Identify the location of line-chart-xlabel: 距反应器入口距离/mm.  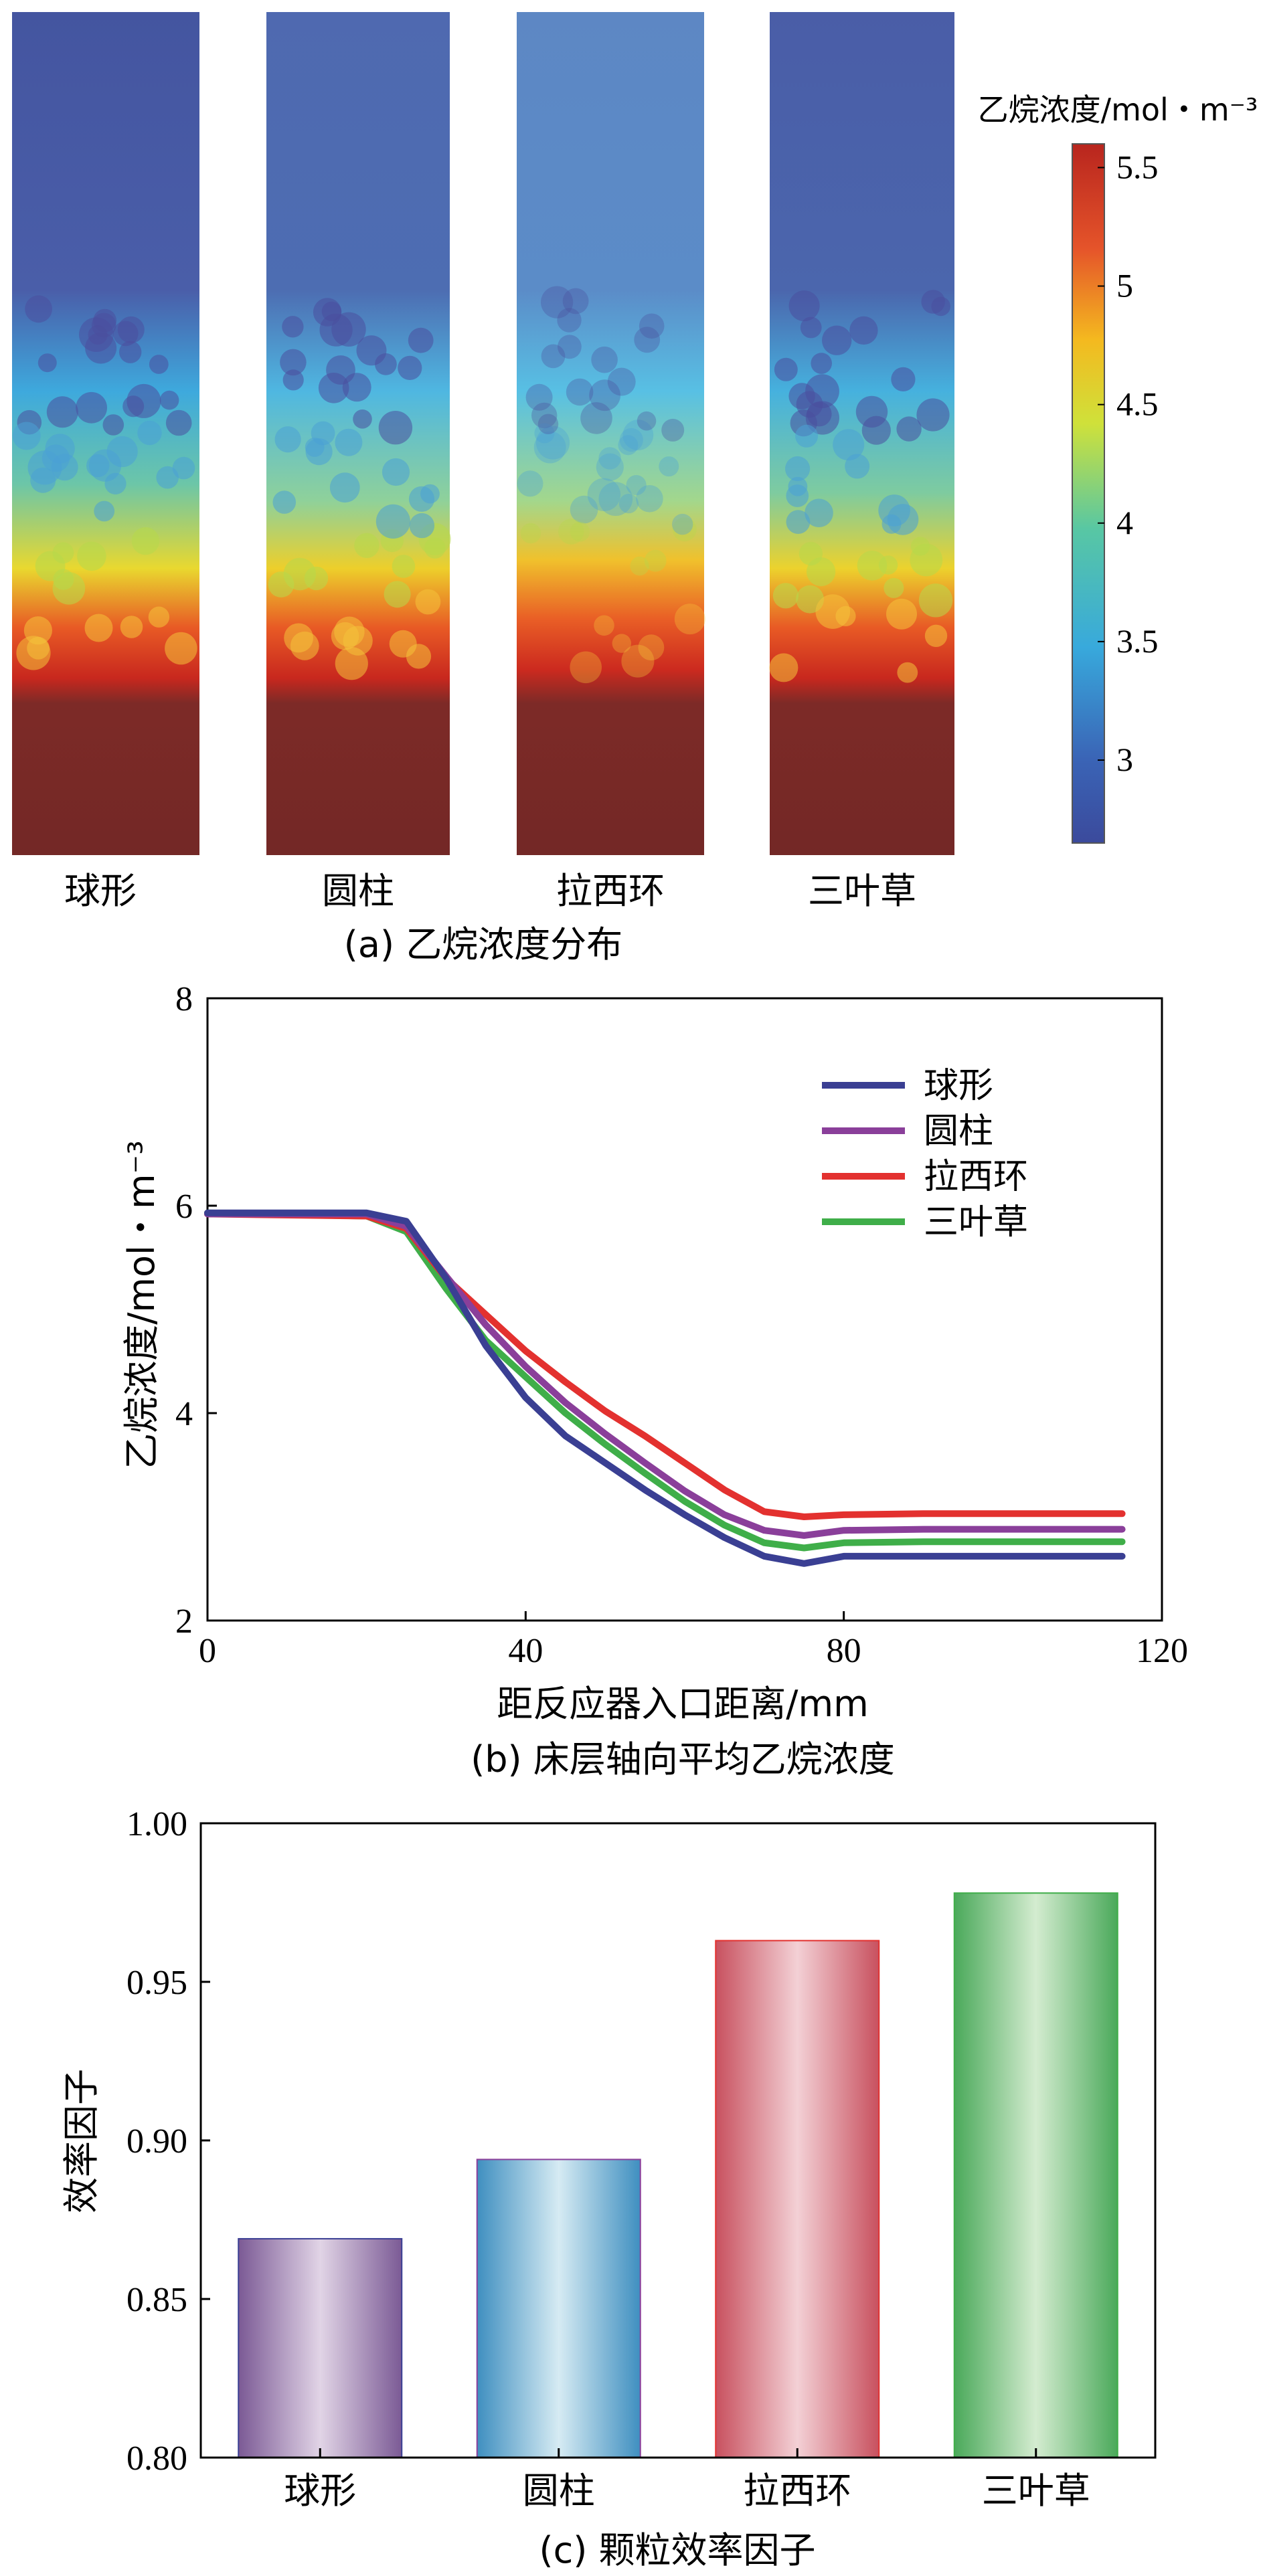
(682, 1704).